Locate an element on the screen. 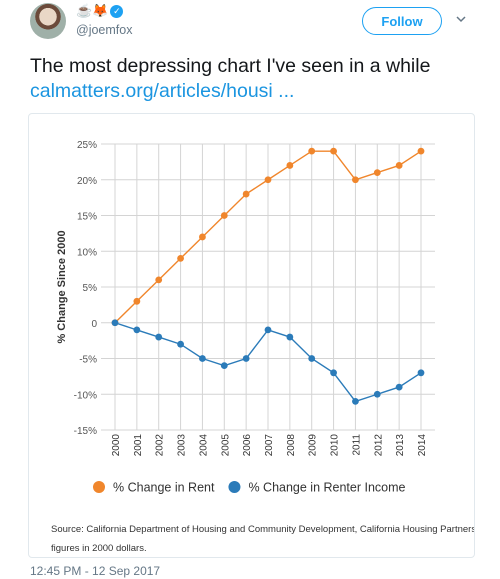 This screenshot has width=500, height=579. x-tick-label: 2009 is located at coordinates (313, 445).